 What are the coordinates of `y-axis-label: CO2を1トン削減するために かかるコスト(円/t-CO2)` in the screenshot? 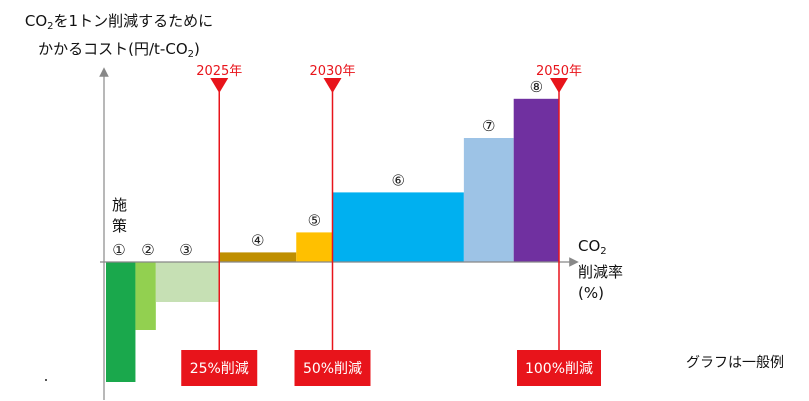 It's located at (119, 38).